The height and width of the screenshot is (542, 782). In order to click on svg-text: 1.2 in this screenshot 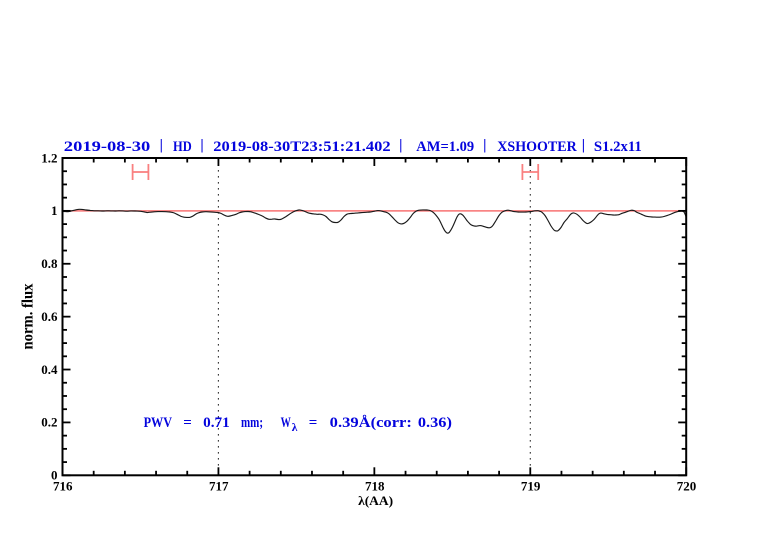, I will do `click(49, 157)`.